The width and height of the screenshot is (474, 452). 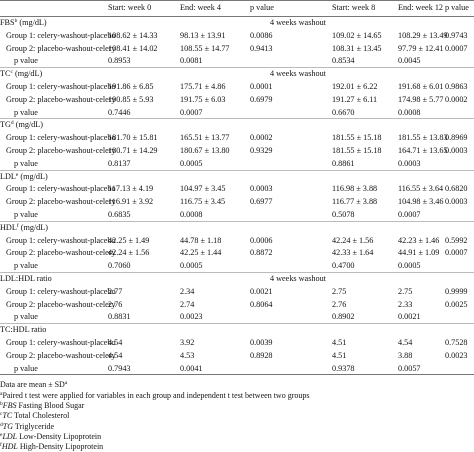 I want to click on cell: 0.0086, so click(x=261, y=35).